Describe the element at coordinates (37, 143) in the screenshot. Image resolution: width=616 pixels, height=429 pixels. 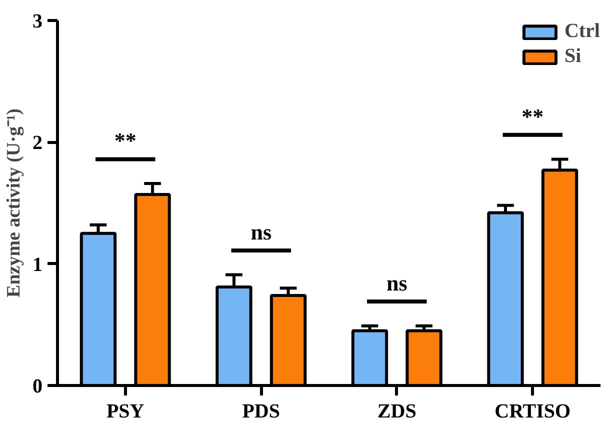
I see `y-tick-label: 2` at that location.